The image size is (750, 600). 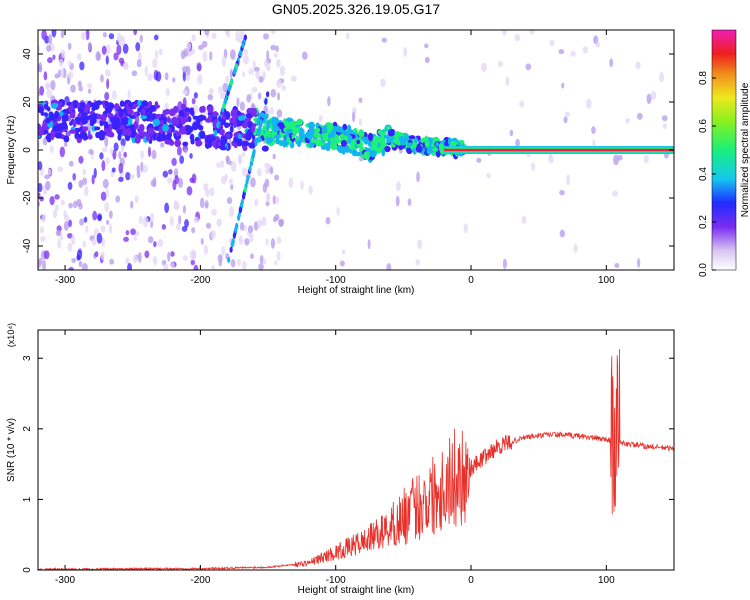 I want to click on y-tick-label: 40, so click(x=27, y=54).